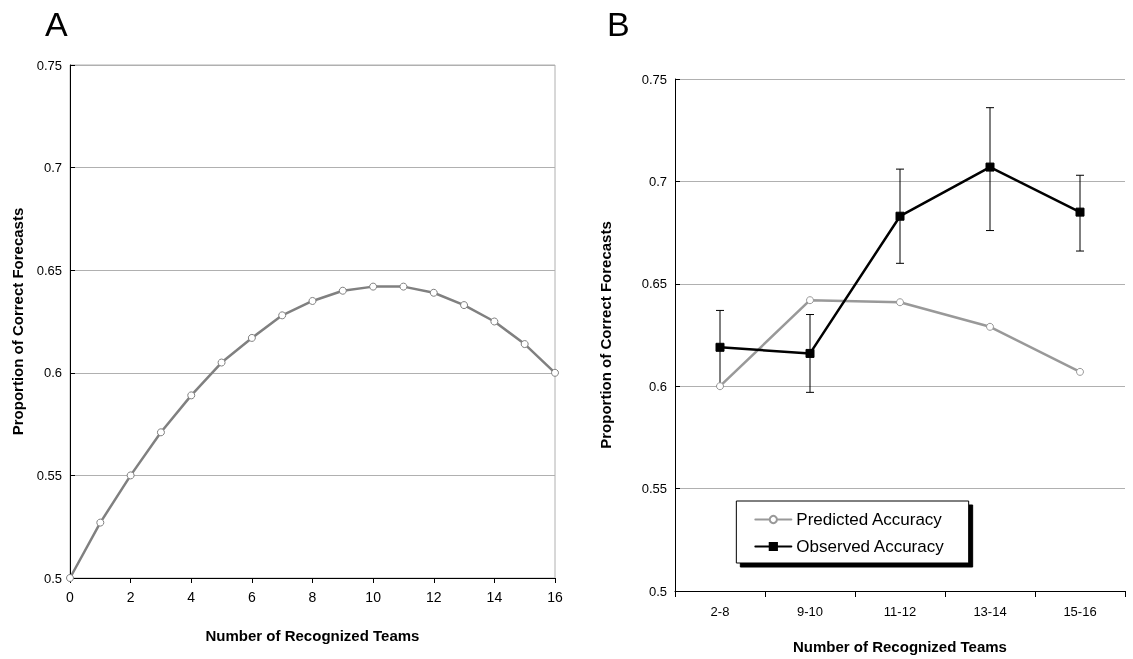  I want to click on x-tick-label: 9-10, so click(810, 611).